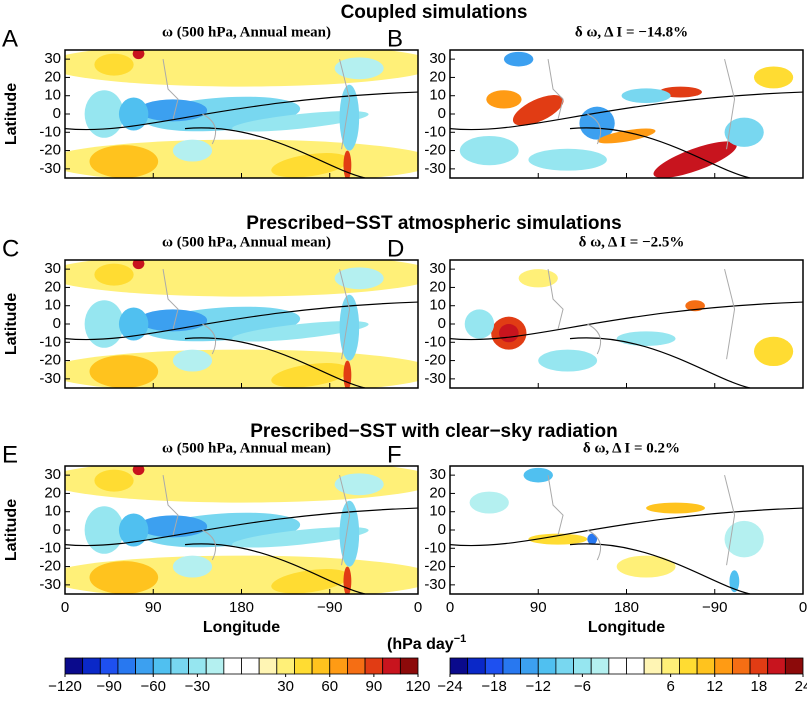 The width and height of the screenshot is (807, 702). Describe the element at coordinates (394, 454) in the screenshot. I see `panel-letter: F` at that location.